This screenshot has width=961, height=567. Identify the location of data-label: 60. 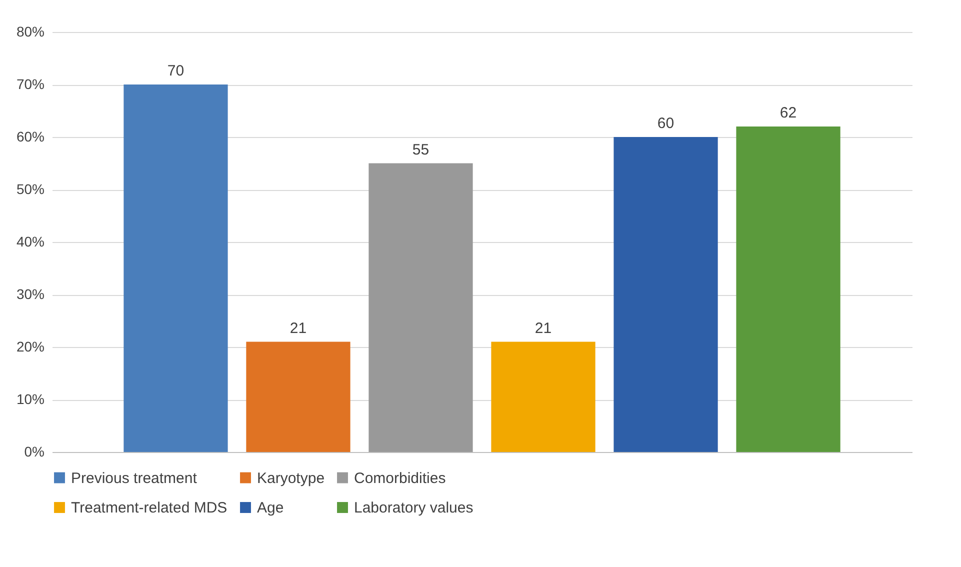
(665, 123).